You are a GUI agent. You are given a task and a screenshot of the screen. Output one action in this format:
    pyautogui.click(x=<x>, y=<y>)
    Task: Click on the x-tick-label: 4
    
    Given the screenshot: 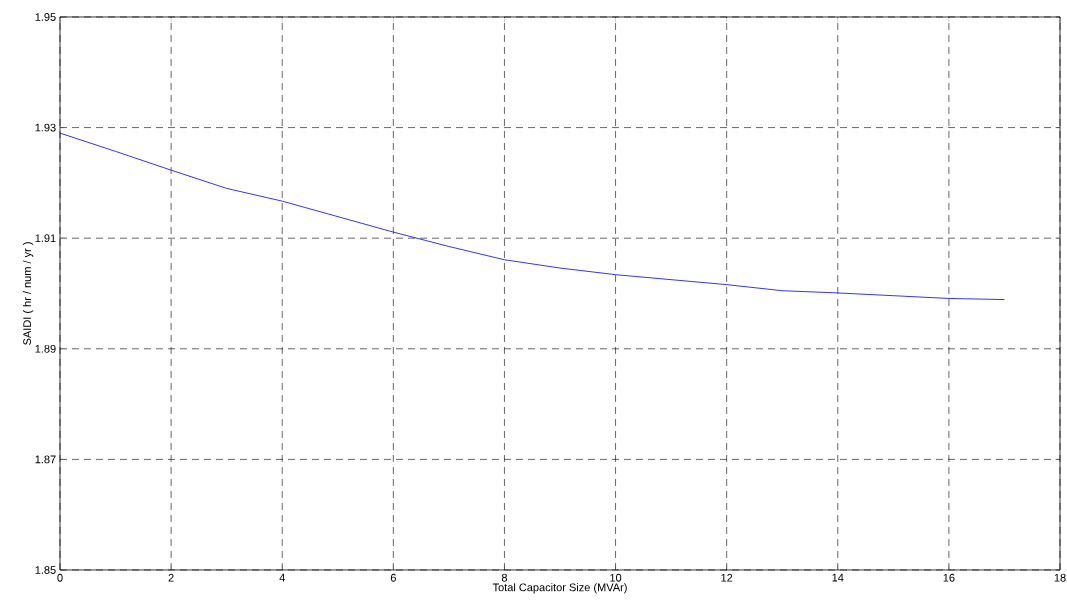 What is the action you would take?
    pyautogui.click(x=282, y=577)
    